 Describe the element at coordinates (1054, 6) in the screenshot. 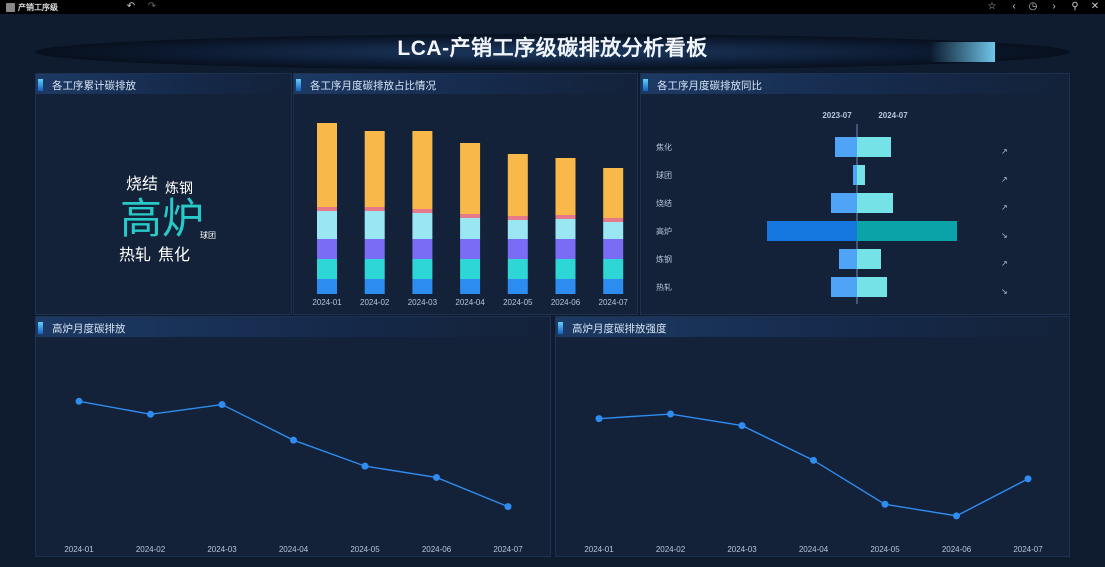

I see `chevron-right-icon: ›` at that location.